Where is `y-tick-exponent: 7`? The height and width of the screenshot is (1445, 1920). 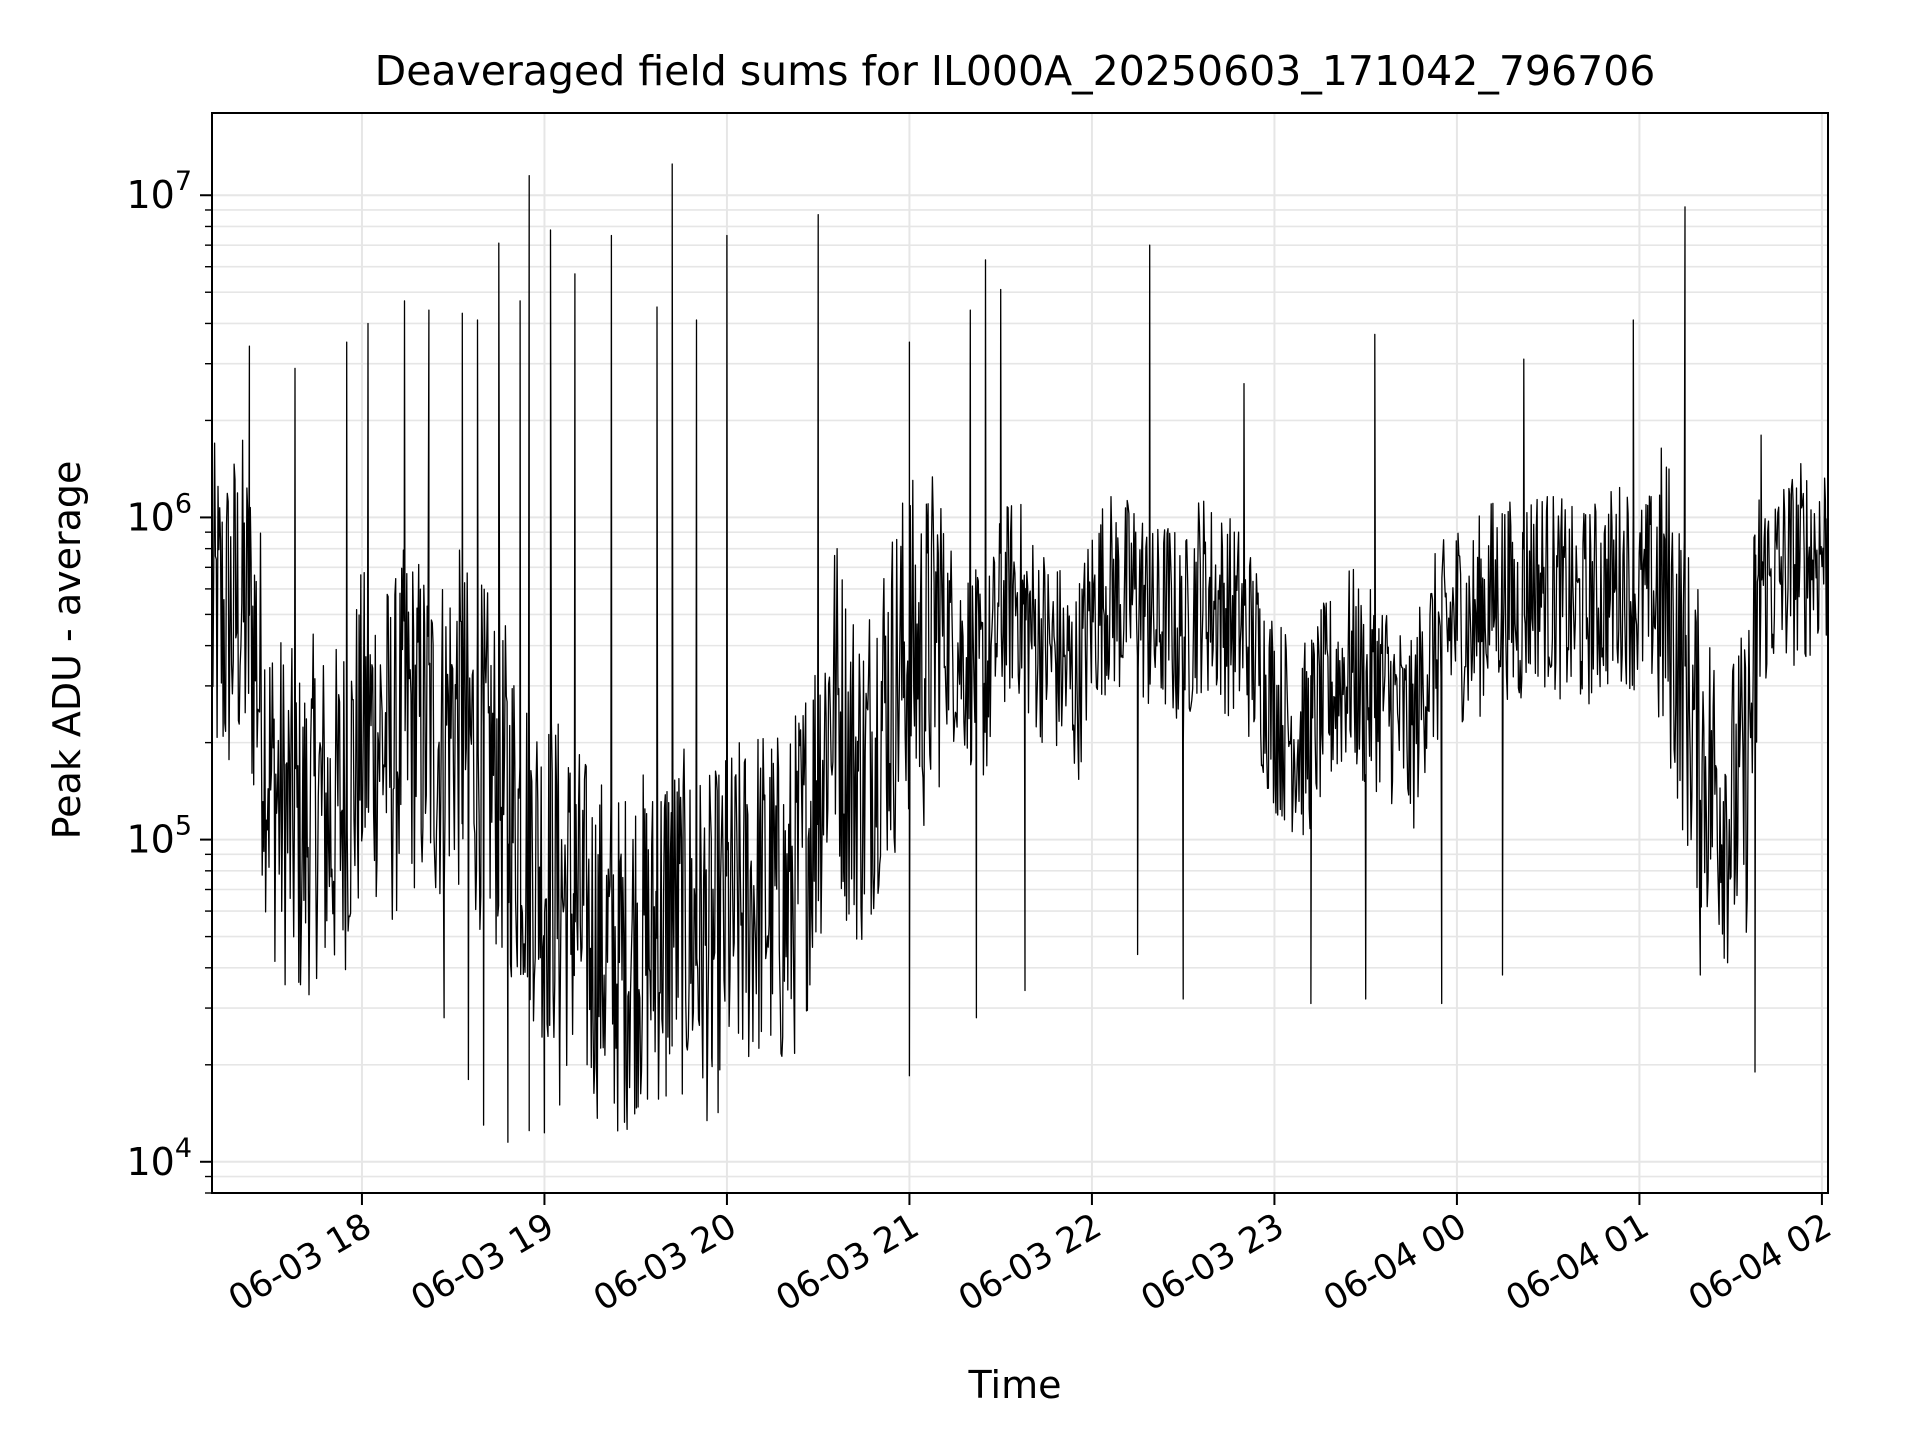
y-tick-exponent: 7 is located at coordinates (183, 181).